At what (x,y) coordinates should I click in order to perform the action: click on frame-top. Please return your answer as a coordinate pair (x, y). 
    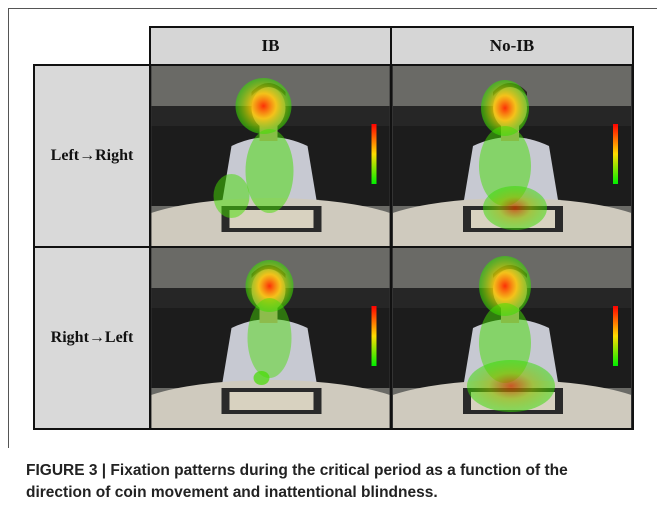
    Looking at the image, I should click on (332, 8).